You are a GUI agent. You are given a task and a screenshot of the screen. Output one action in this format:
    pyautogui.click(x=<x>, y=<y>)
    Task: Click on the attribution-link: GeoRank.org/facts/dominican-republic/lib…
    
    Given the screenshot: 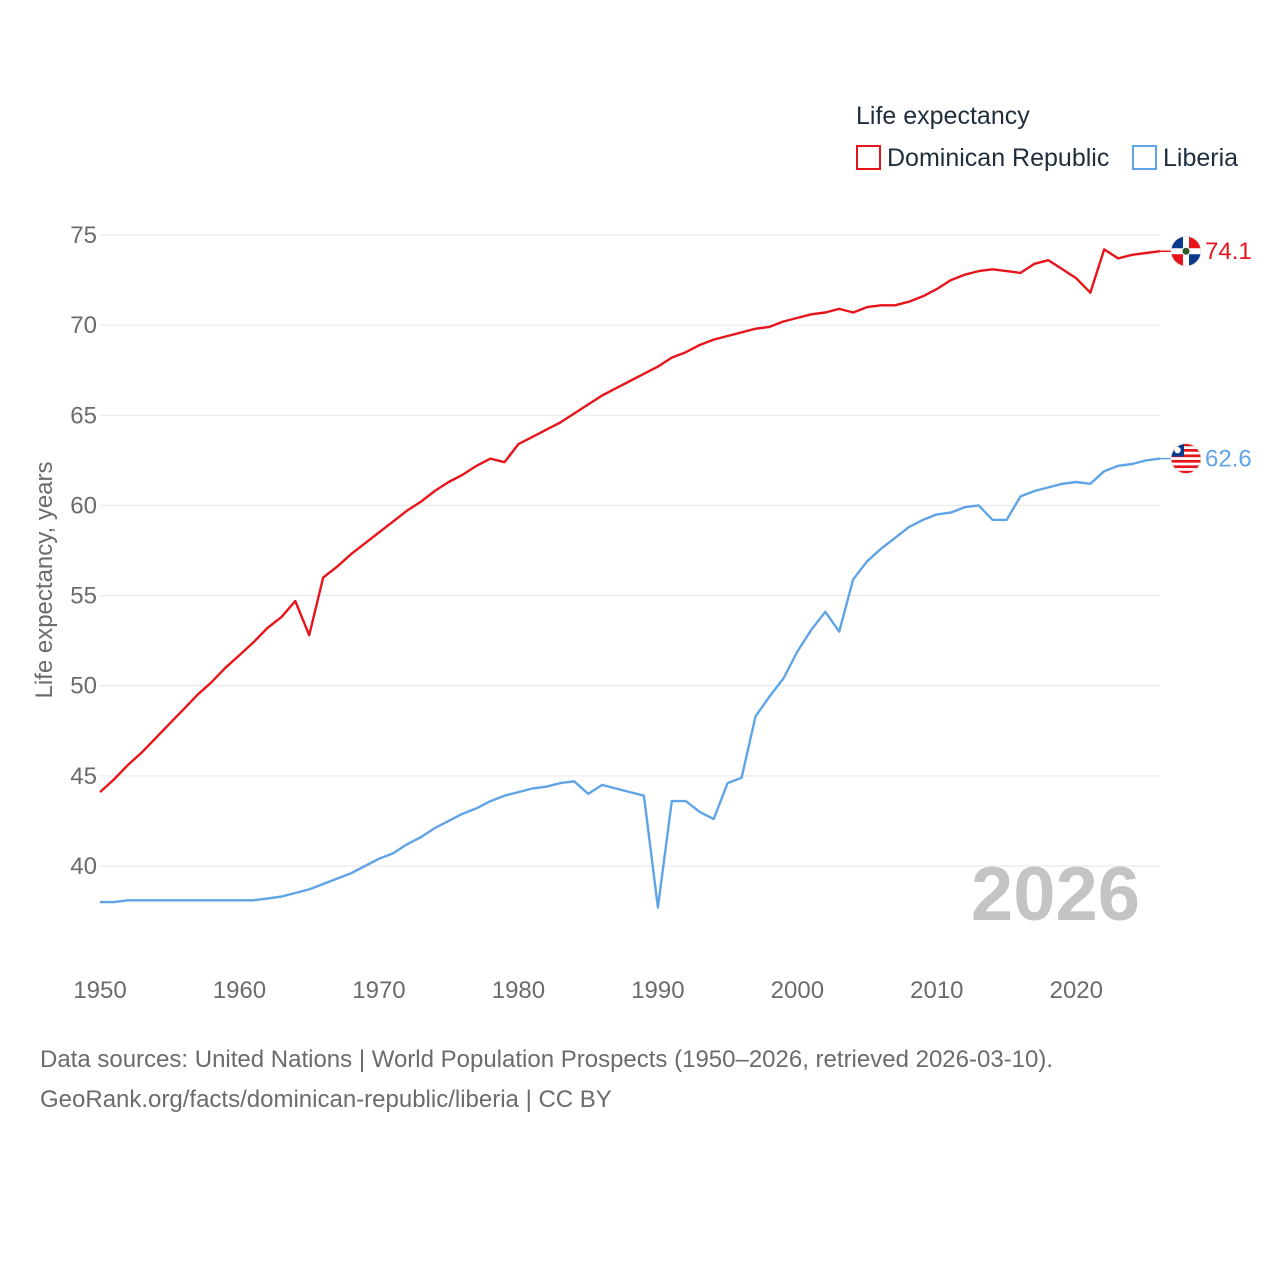 What is the action you would take?
    pyautogui.click(x=326, y=1099)
    